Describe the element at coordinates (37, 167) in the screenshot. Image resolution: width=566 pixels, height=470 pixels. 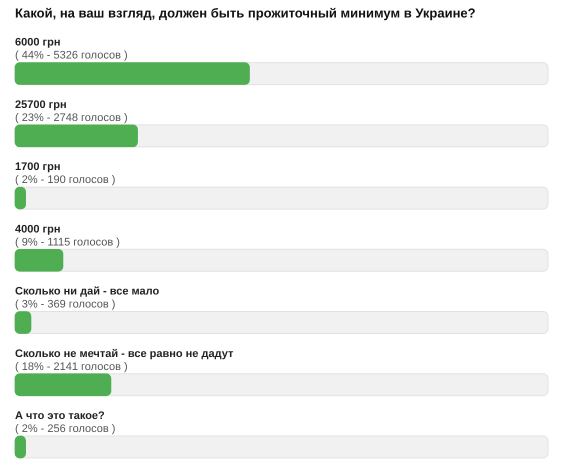
I see `y-tick-label: 1700 грн` at that location.